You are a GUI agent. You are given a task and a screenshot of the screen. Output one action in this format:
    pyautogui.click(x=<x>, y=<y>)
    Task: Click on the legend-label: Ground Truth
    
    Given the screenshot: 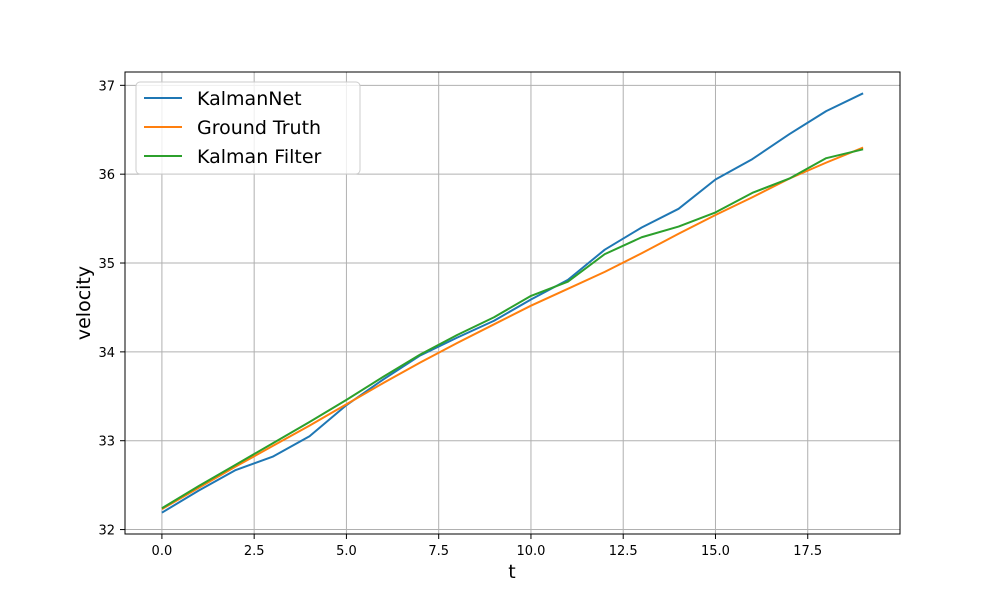 What is the action you would take?
    pyautogui.click(x=259, y=128)
    